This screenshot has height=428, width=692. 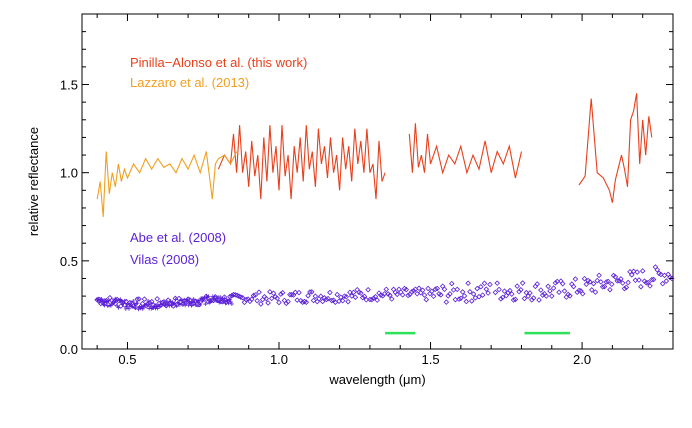 What do you see at coordinates (430, 359) in the screenshot?
I see `x-tick-label: 1.5` at bounding box center [430, 359].